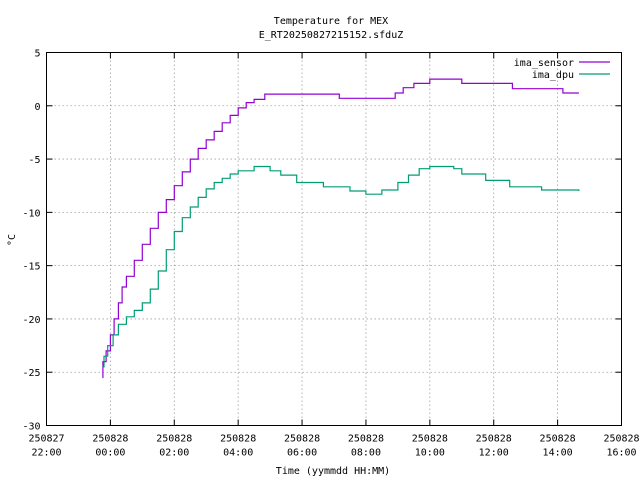  Describe the element at coordinates (174, 453) in the screenshot. I see `x-tick-label-time: 02:00` at that location.